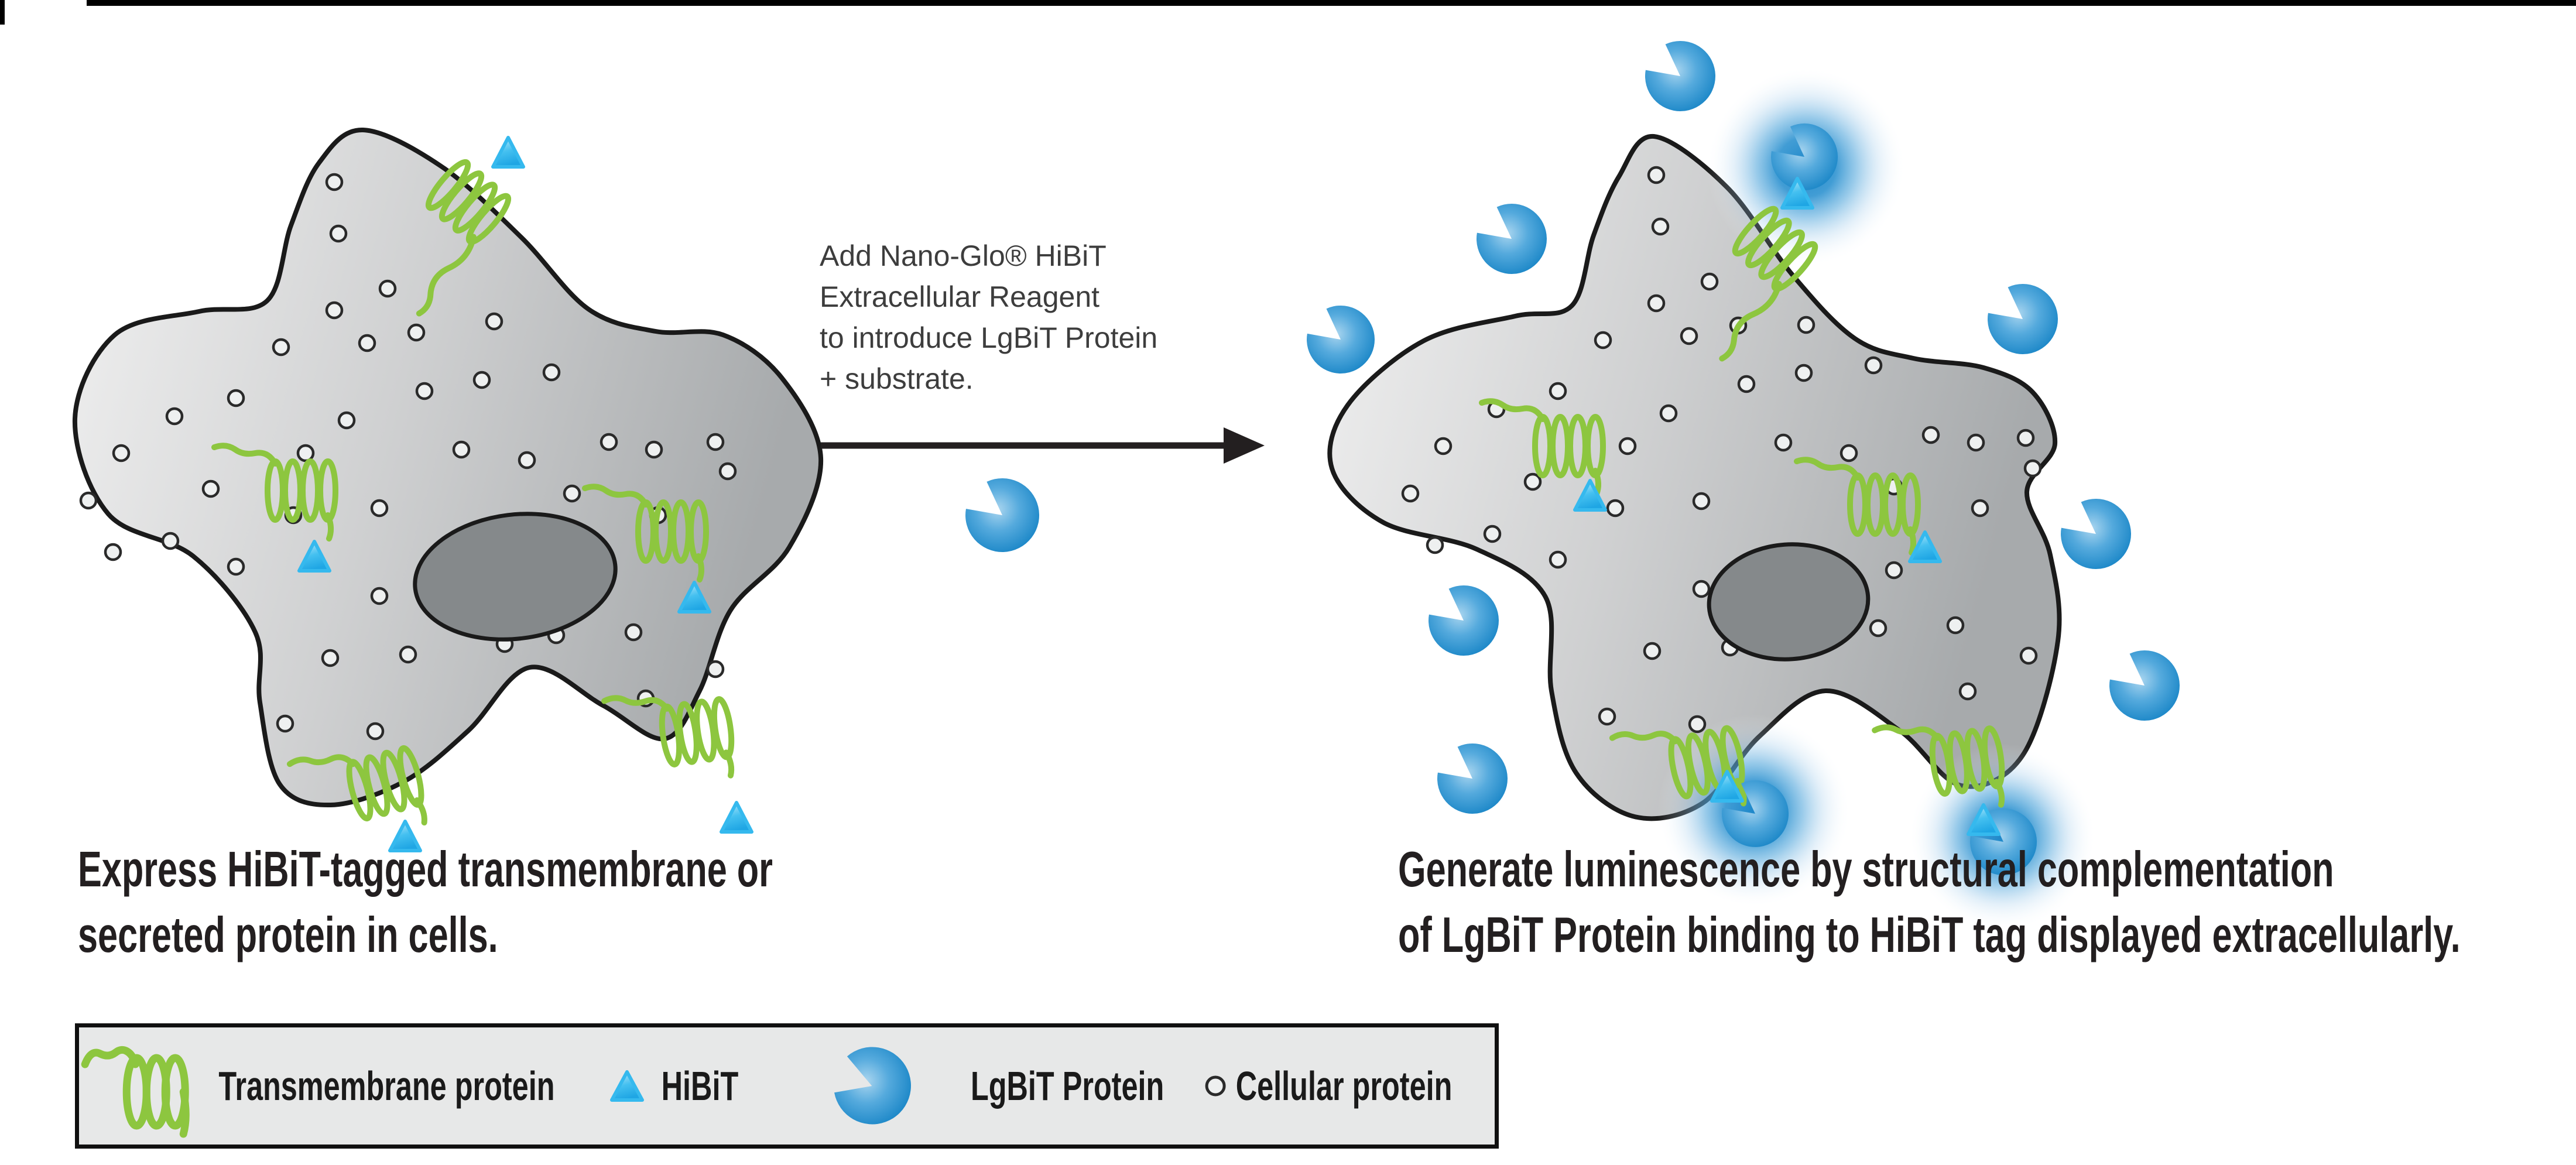 The image size is (2576, 1165). What do you see at coordinates (700, 1086) in the screenshot?
I see `legend-label-hibit: HiBiT` at bounding box center [700, 1086].